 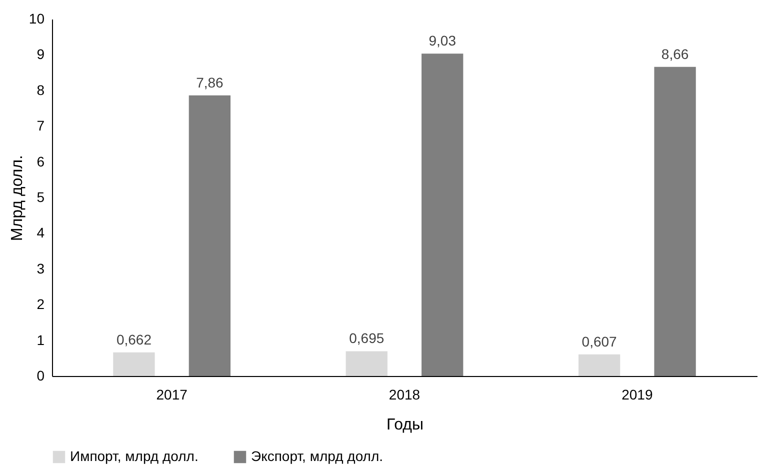 What do you see at coordinates (40, 90) in the screenshot?
I see `y-tick-label: 8` at bounding box center [40, 90].